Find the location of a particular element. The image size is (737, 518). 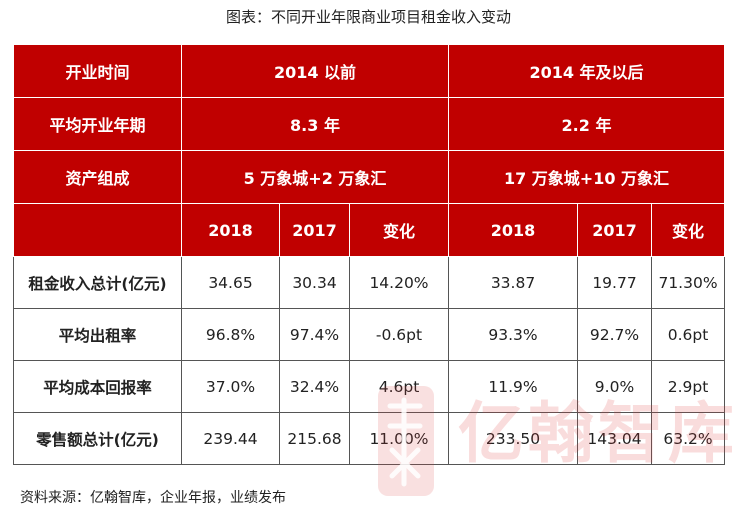

col-header-b-2018: 2018 is located at coordinates (513, 230).